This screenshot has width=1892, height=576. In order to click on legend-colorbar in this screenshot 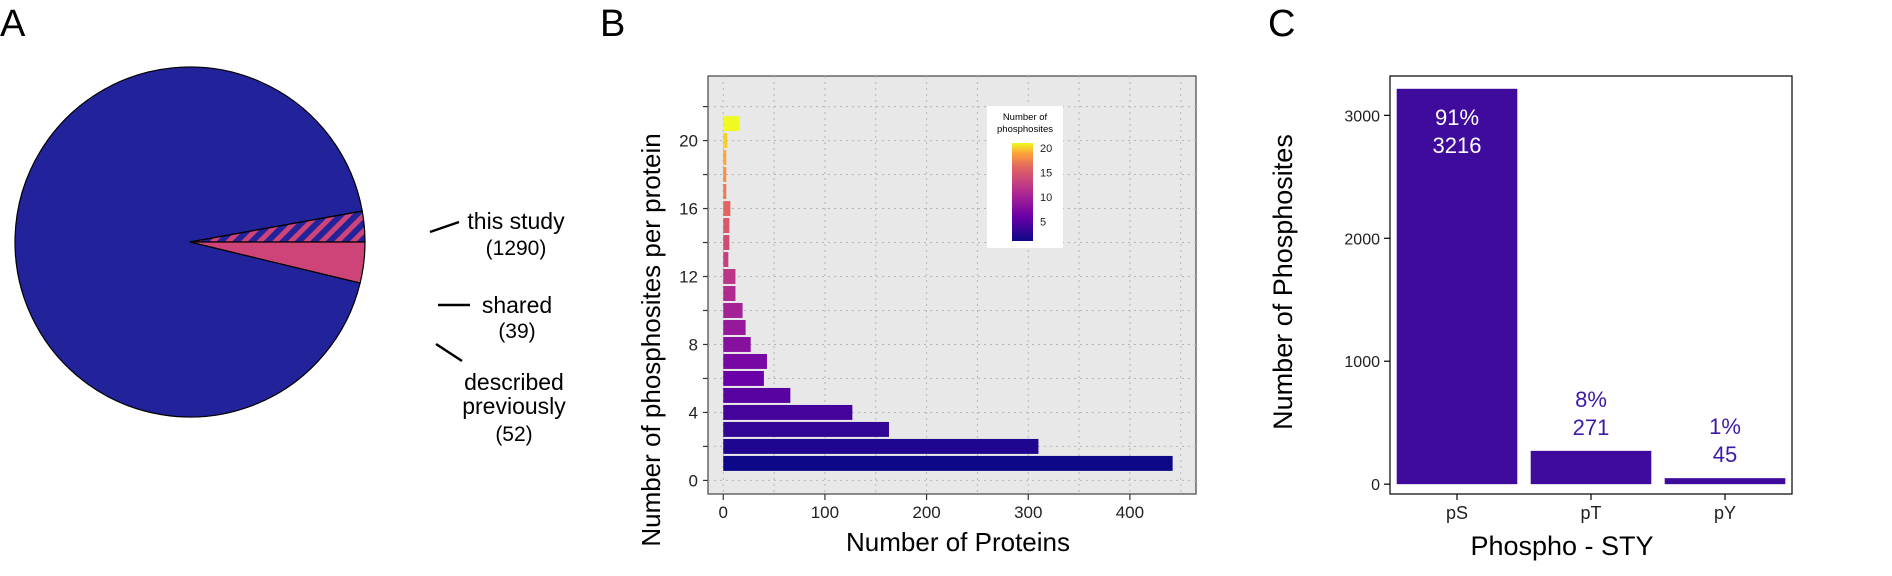, I will do `click(1022, 192)`.